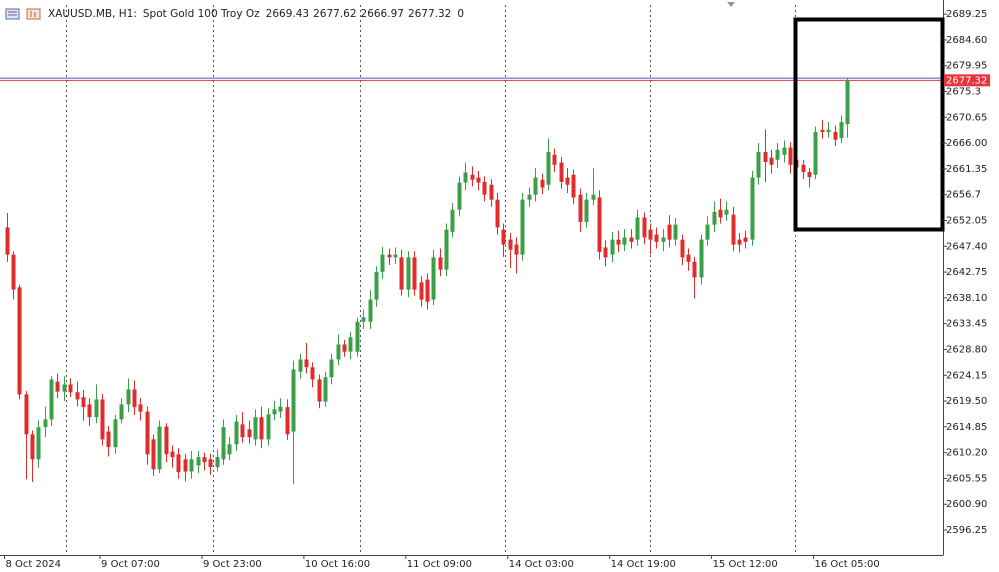 The height and width of the screenshot is (572, 999). What do you see at coordinates (966, 401) in the screenshot?
I see `y-tick-label: 2619.50` at bounding box center [966, 401].